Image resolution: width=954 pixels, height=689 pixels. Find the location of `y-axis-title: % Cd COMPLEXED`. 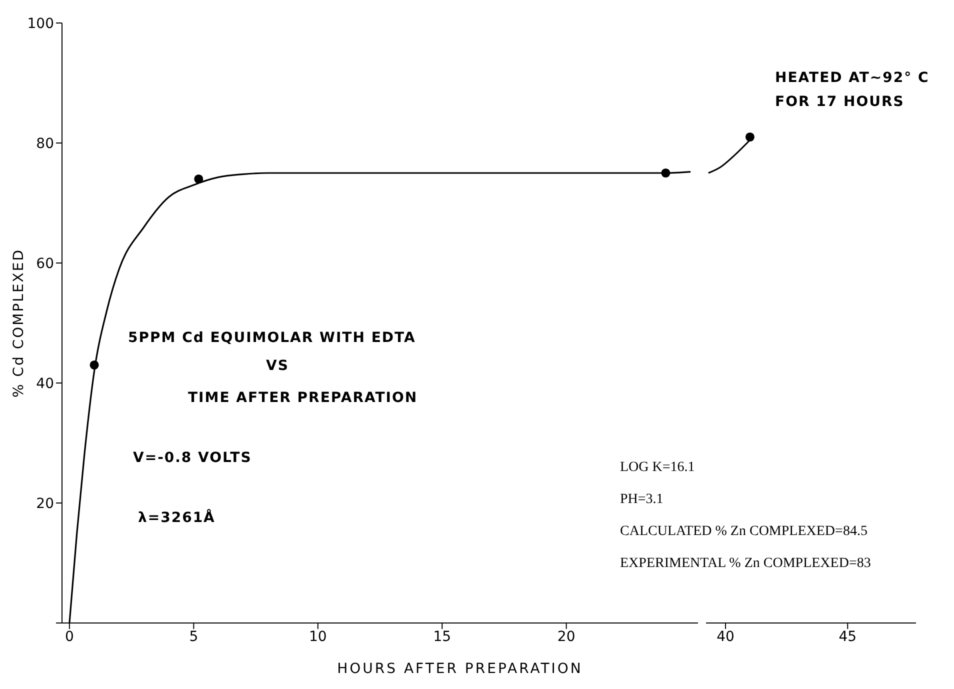

y-axis-title: % Cd COMPLEXED is located at coordinates (18, 323).